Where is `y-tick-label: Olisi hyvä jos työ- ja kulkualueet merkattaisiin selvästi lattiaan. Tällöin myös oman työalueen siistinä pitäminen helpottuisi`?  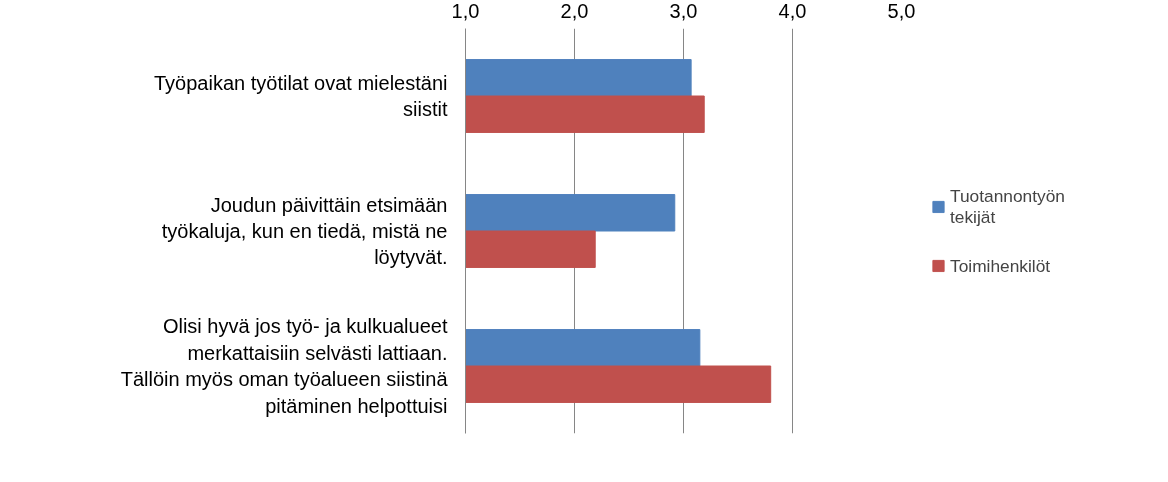 y-tick-label: Olisi hyvä jos työ- ja kulkualueet merkattaisiin selvästi lattiaan. Tällöin myös oman työalueen siistinä pitäminen helpottuisi is located at coordinates (284, 366).